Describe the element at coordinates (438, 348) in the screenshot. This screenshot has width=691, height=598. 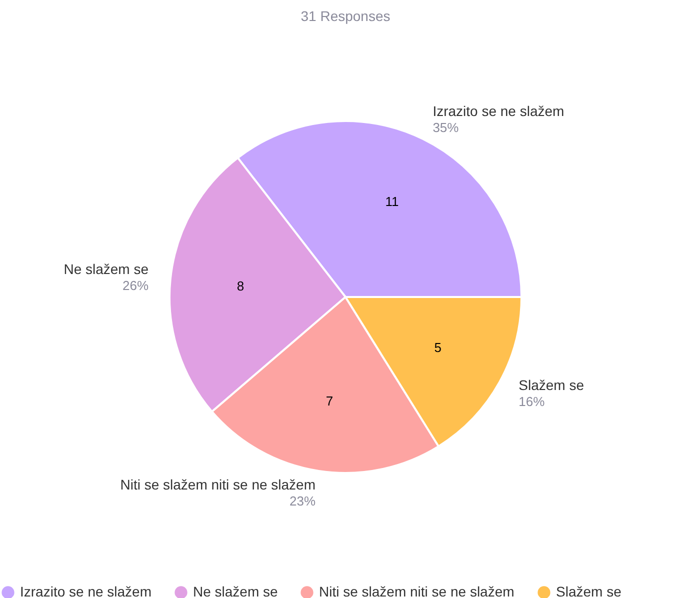
I see `data-label: 5` at that location.